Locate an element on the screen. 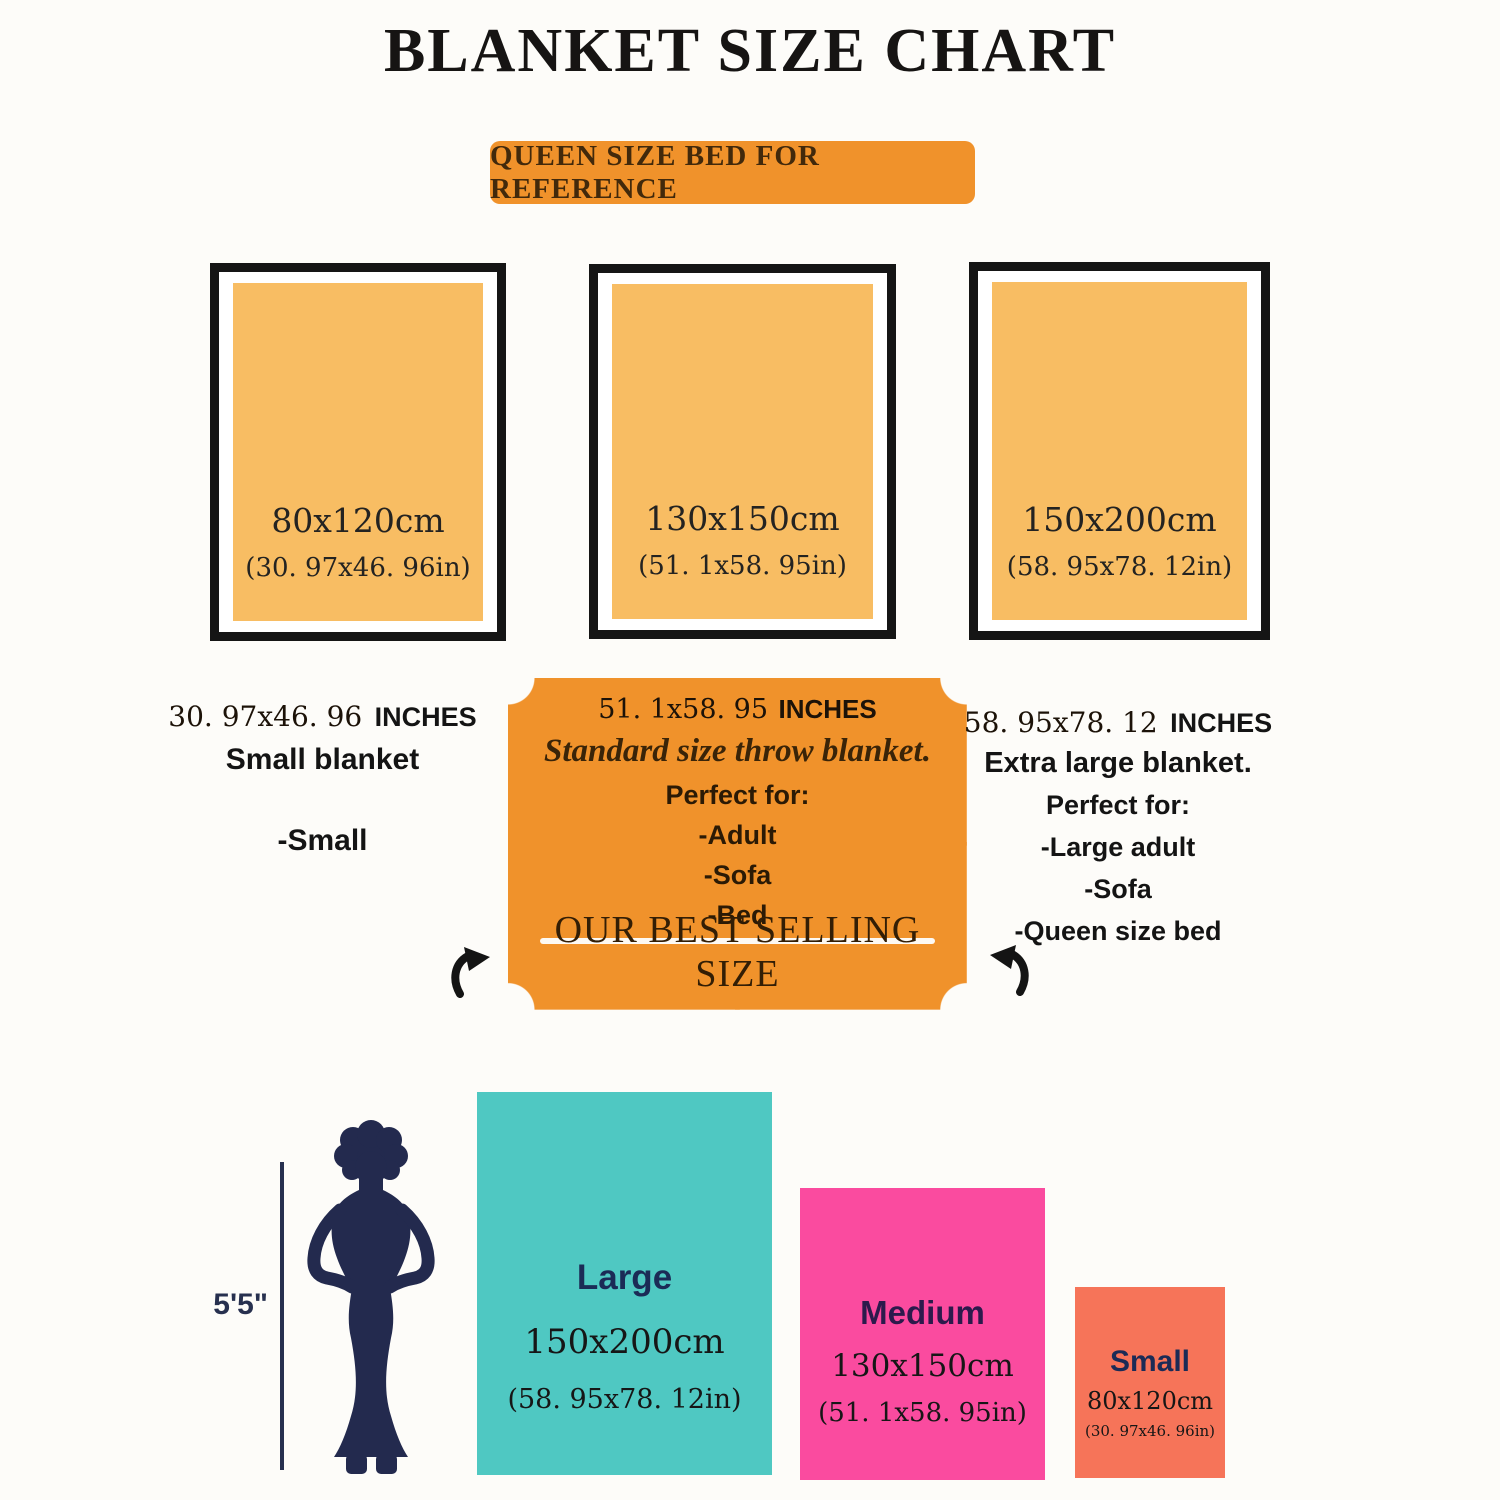 The width and height of the screenshot is (1500, 1500). woman-silhouette is located at coordinates (371, 1297).